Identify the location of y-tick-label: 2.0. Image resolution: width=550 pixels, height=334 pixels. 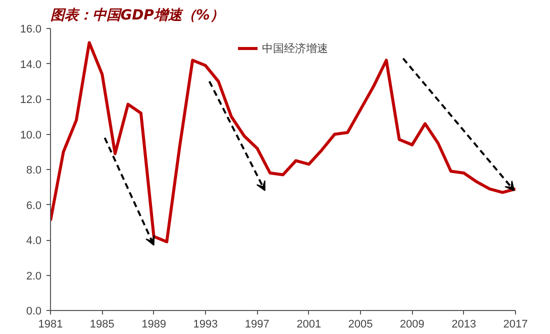
(34, 276).